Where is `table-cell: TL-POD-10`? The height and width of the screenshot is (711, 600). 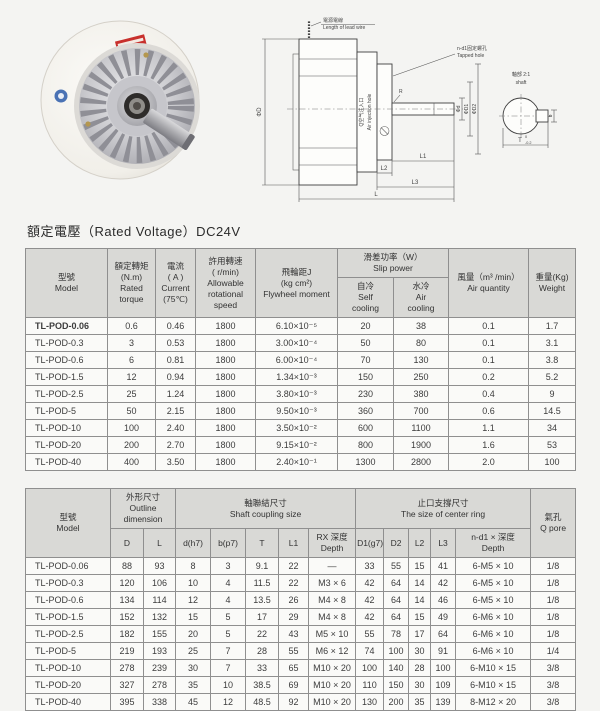 table-cell: TL-POD-10 is located at coordinates (68, 668).